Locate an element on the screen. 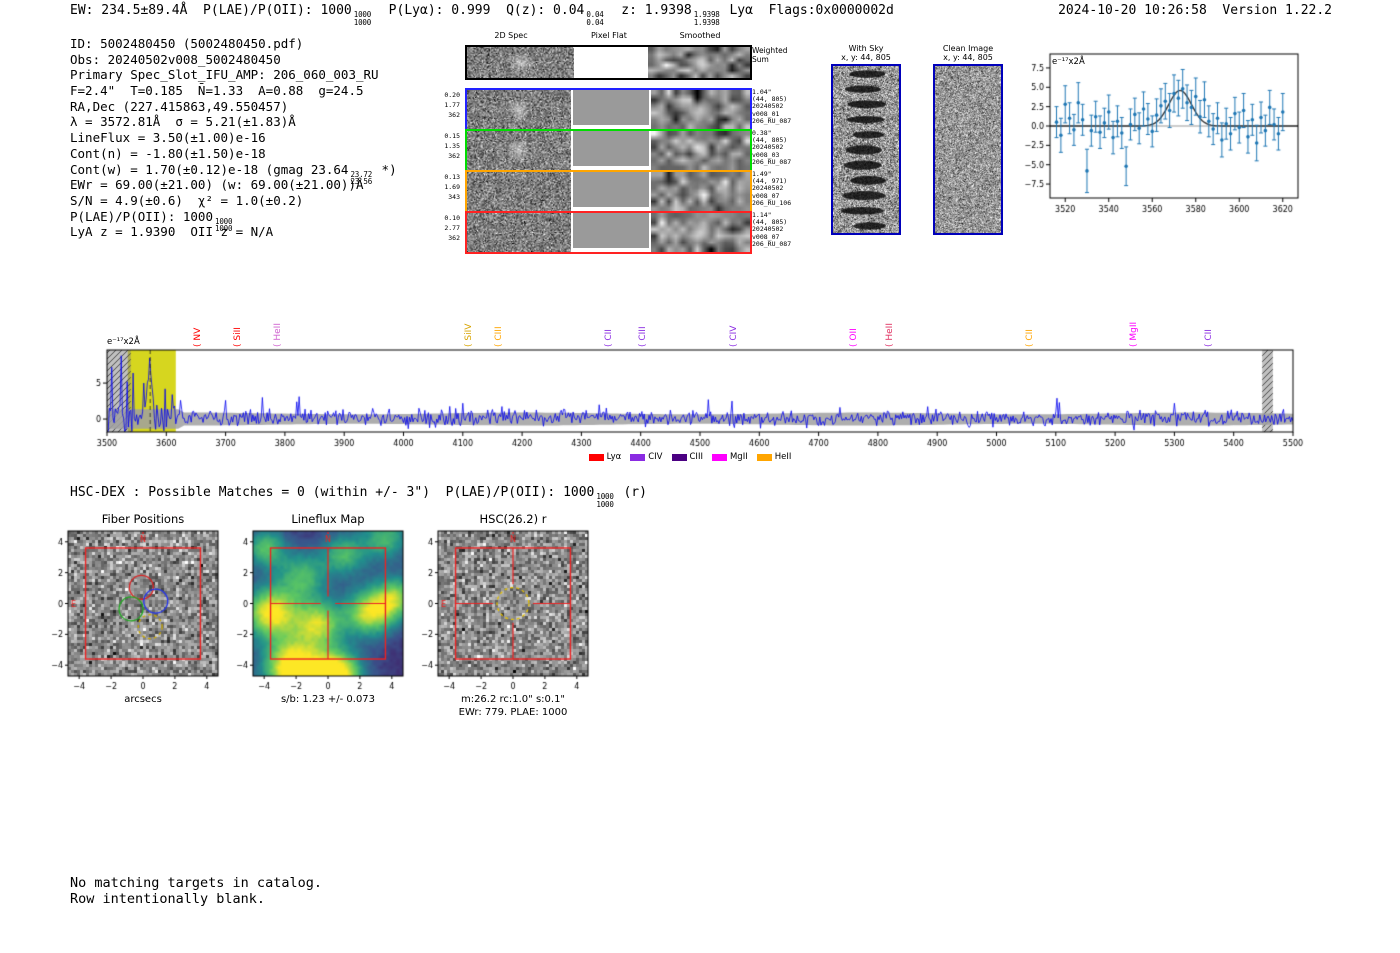 This screenshot has width=1400, height=953. fiber-row-weights: 0.13 1.69 343 is located at coordinates (452, 187).